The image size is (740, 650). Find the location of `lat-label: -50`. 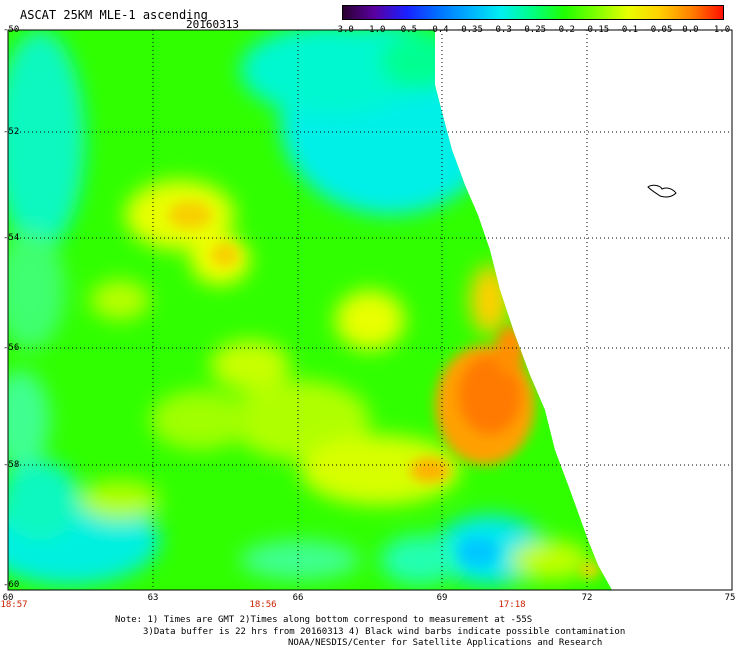

lat-label: -50 is located at coordinates (11, 30).